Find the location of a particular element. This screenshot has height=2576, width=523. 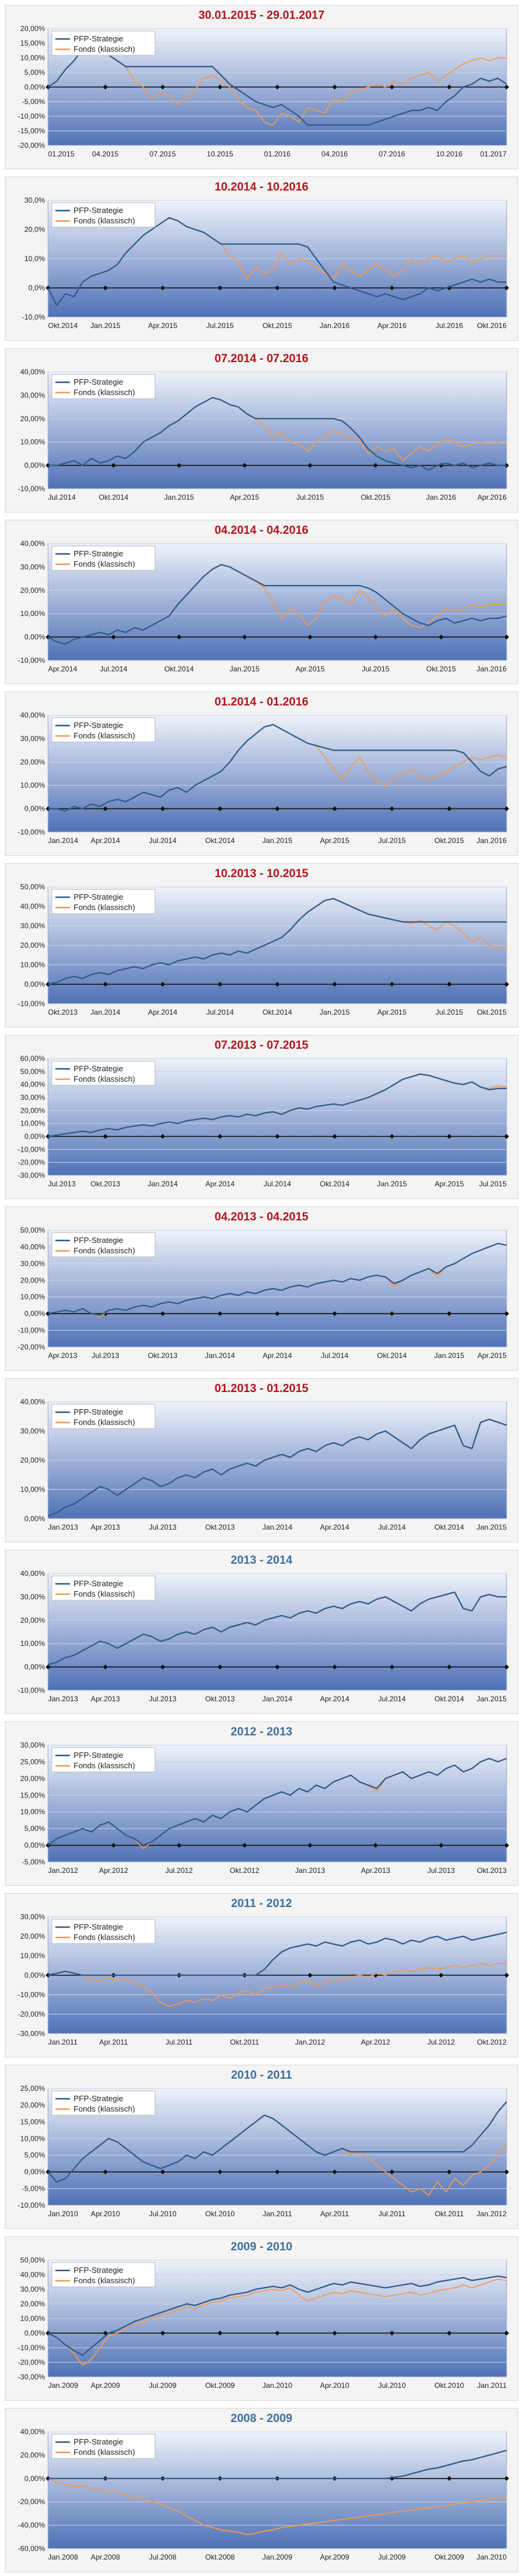

y-tick-label: 15,00% is located at coordinates (33, 1795).